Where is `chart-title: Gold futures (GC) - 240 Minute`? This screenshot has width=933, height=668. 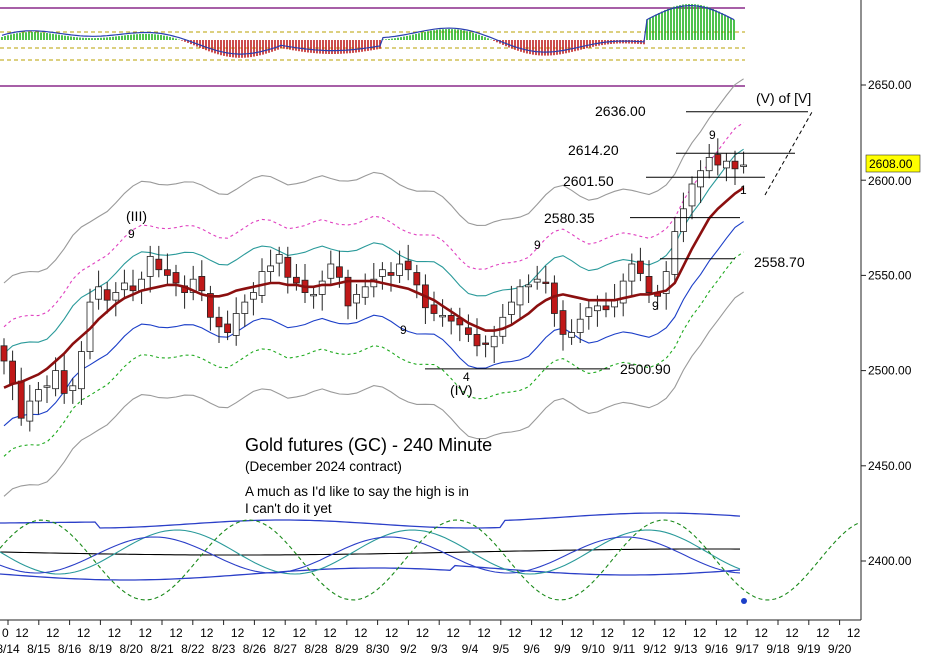
chart-title: Gold futures (GC) - 240 Minute is located at coordinates (368, 445).